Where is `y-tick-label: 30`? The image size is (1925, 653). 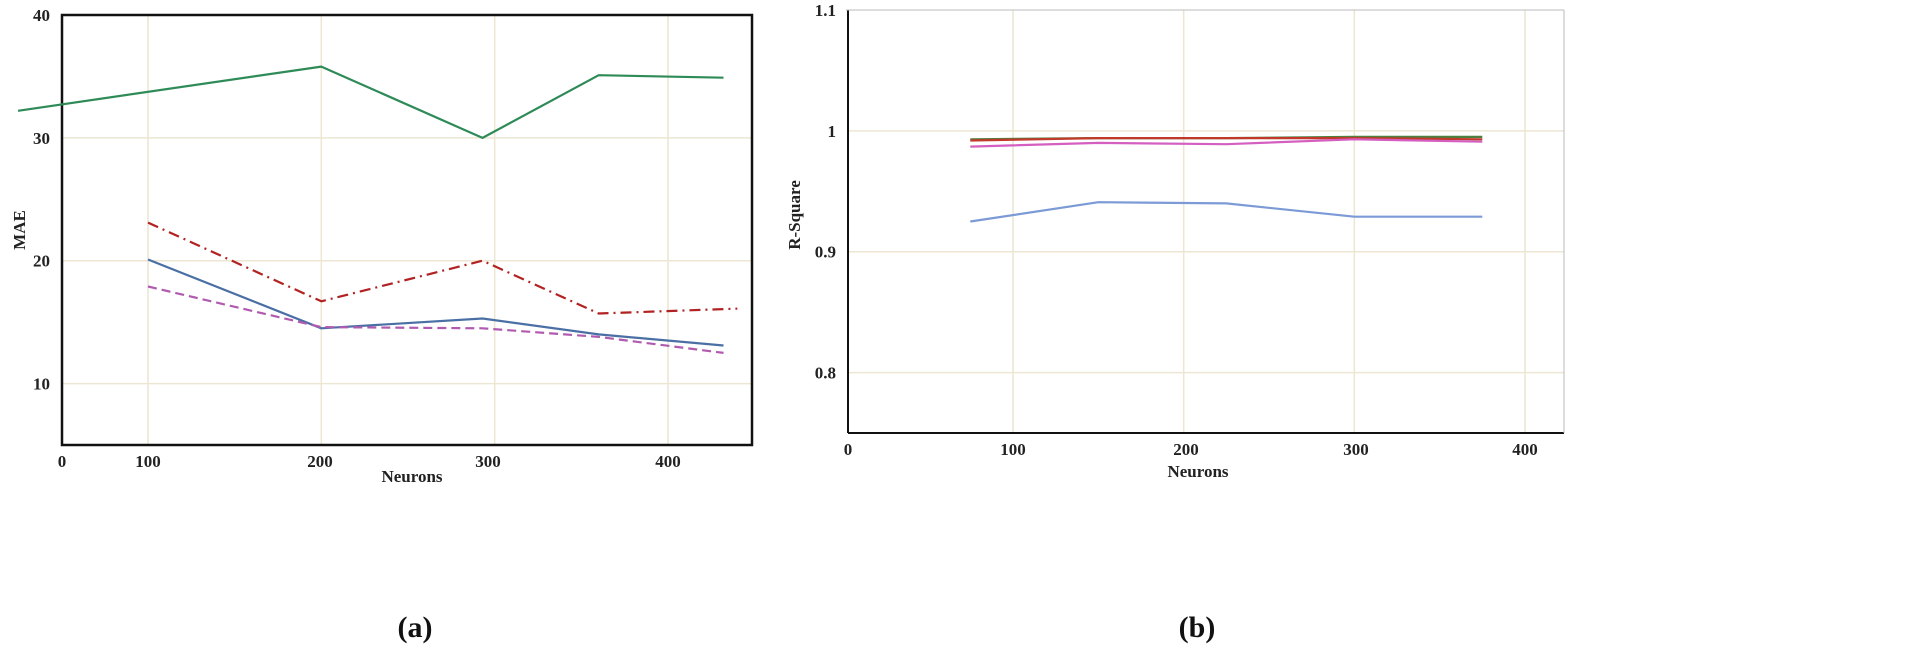
y-tick-label: 30 is located at coordinates (41, 138).